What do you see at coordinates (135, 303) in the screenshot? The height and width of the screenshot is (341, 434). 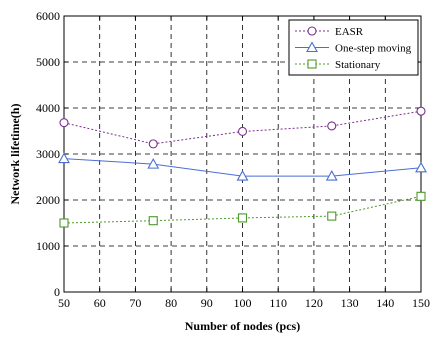 I see `x-tick-label: 70` at bounding box center [135, 303].